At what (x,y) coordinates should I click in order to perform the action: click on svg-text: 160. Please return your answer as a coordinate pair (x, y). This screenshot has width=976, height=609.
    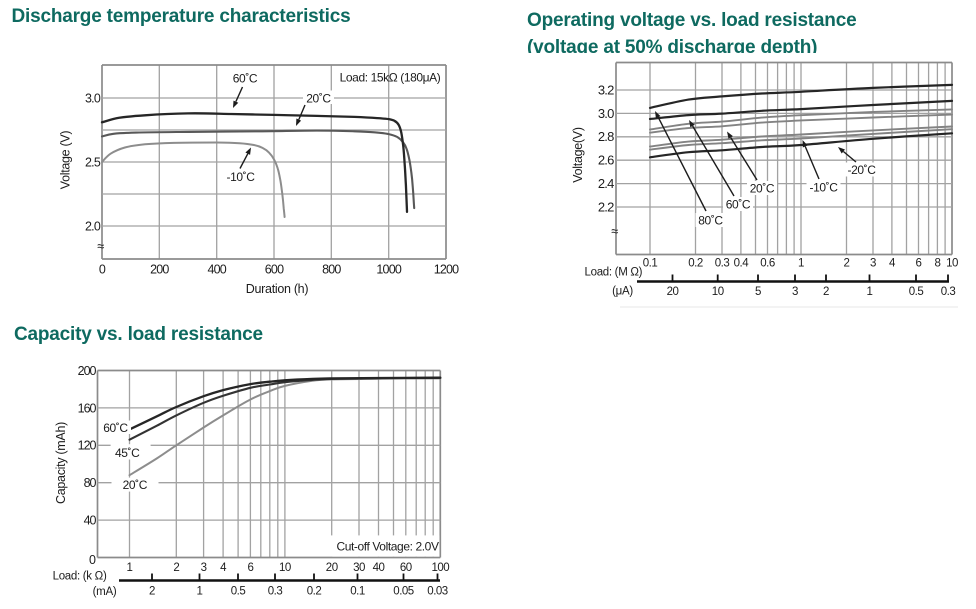
    Looking at the image, I should click on (87, 408).